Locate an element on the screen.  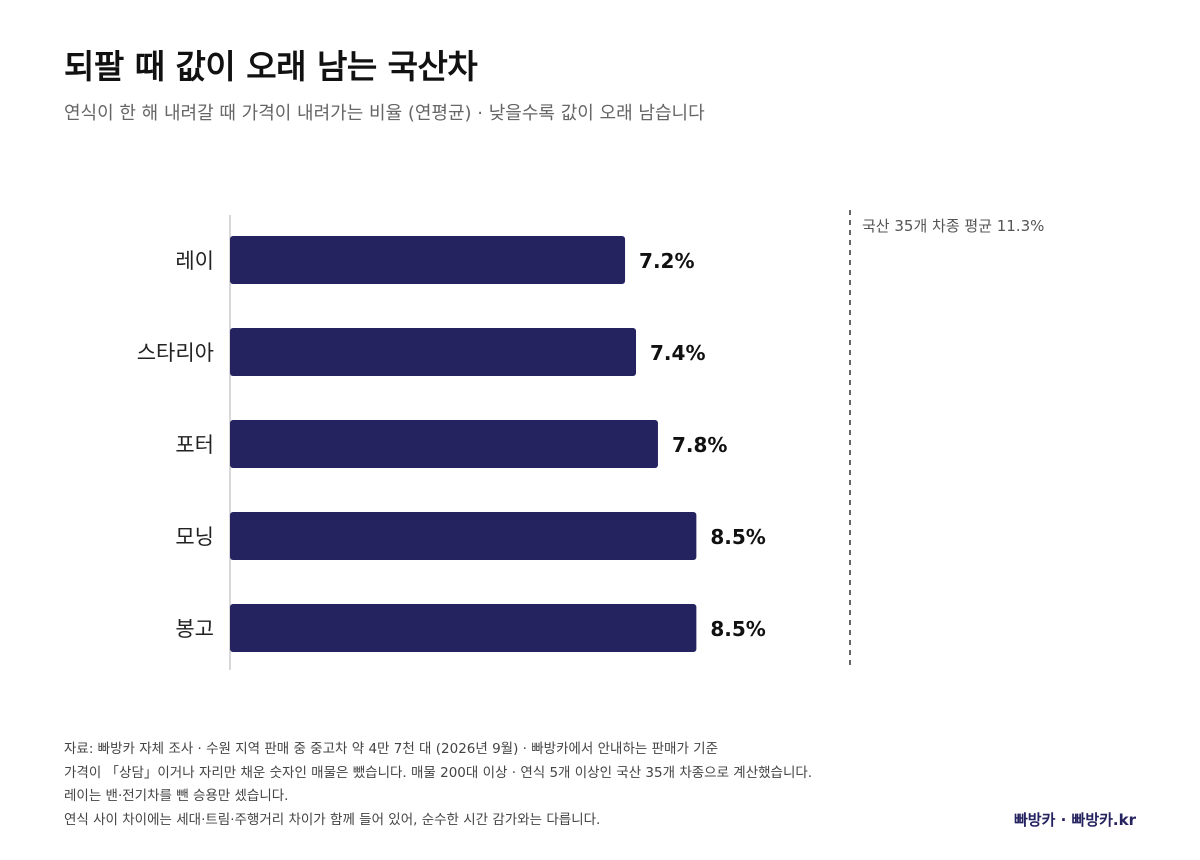
category-label: 모닝 is located at coordinates (194, 537).